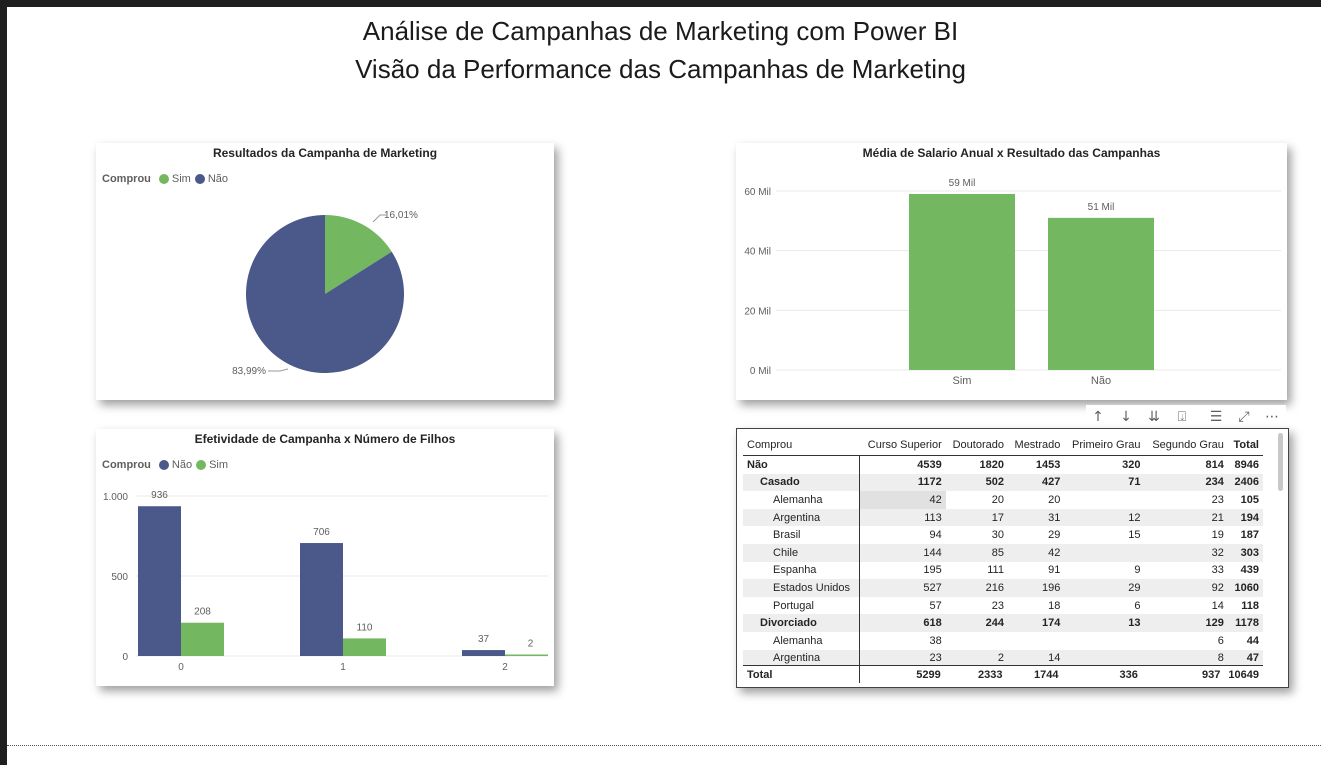 This screenshot has height=765, width=1321. What do you see at coordinates (802, 570) in the screenshot?
I see `row-label: Espanha` at bounding box center [802, 570].